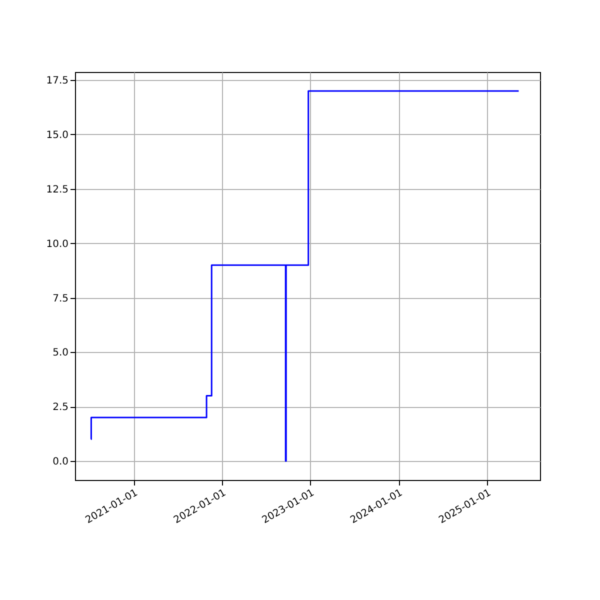  I want to click on y-tick-label: 5.0, so click(60, 353).